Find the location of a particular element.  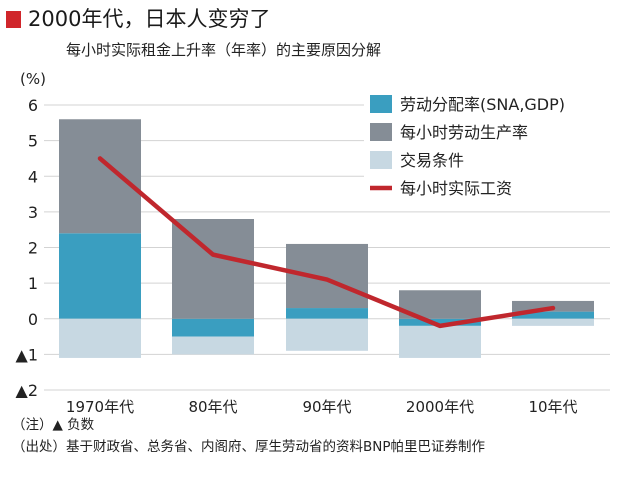

x-tick-label: 90年代 is located at coordinates (326, 407).